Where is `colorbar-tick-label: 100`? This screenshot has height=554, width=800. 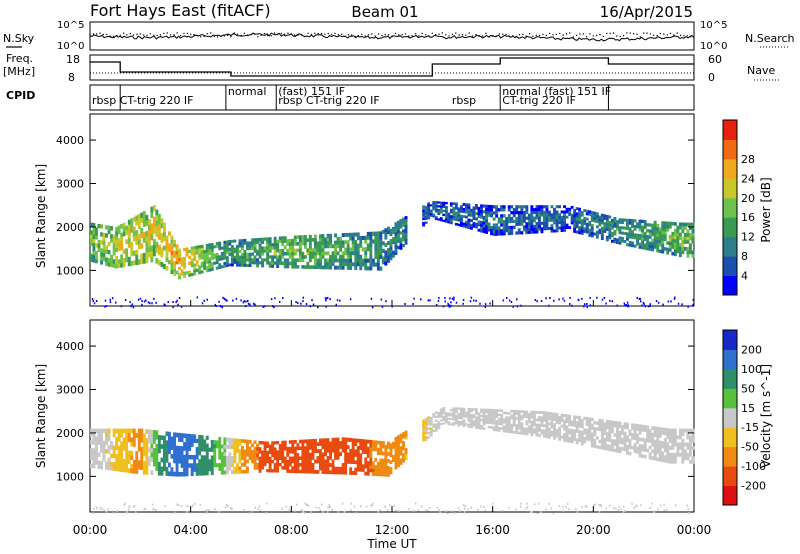
colorbar-tick-label: 100 is located at coordinates (751, 369).